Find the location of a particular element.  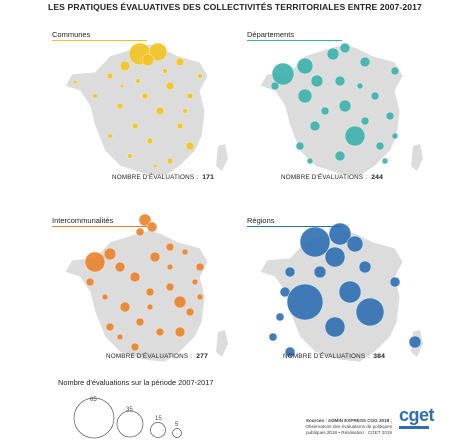

panel-label: Communes is located at coordinates (71, 34).